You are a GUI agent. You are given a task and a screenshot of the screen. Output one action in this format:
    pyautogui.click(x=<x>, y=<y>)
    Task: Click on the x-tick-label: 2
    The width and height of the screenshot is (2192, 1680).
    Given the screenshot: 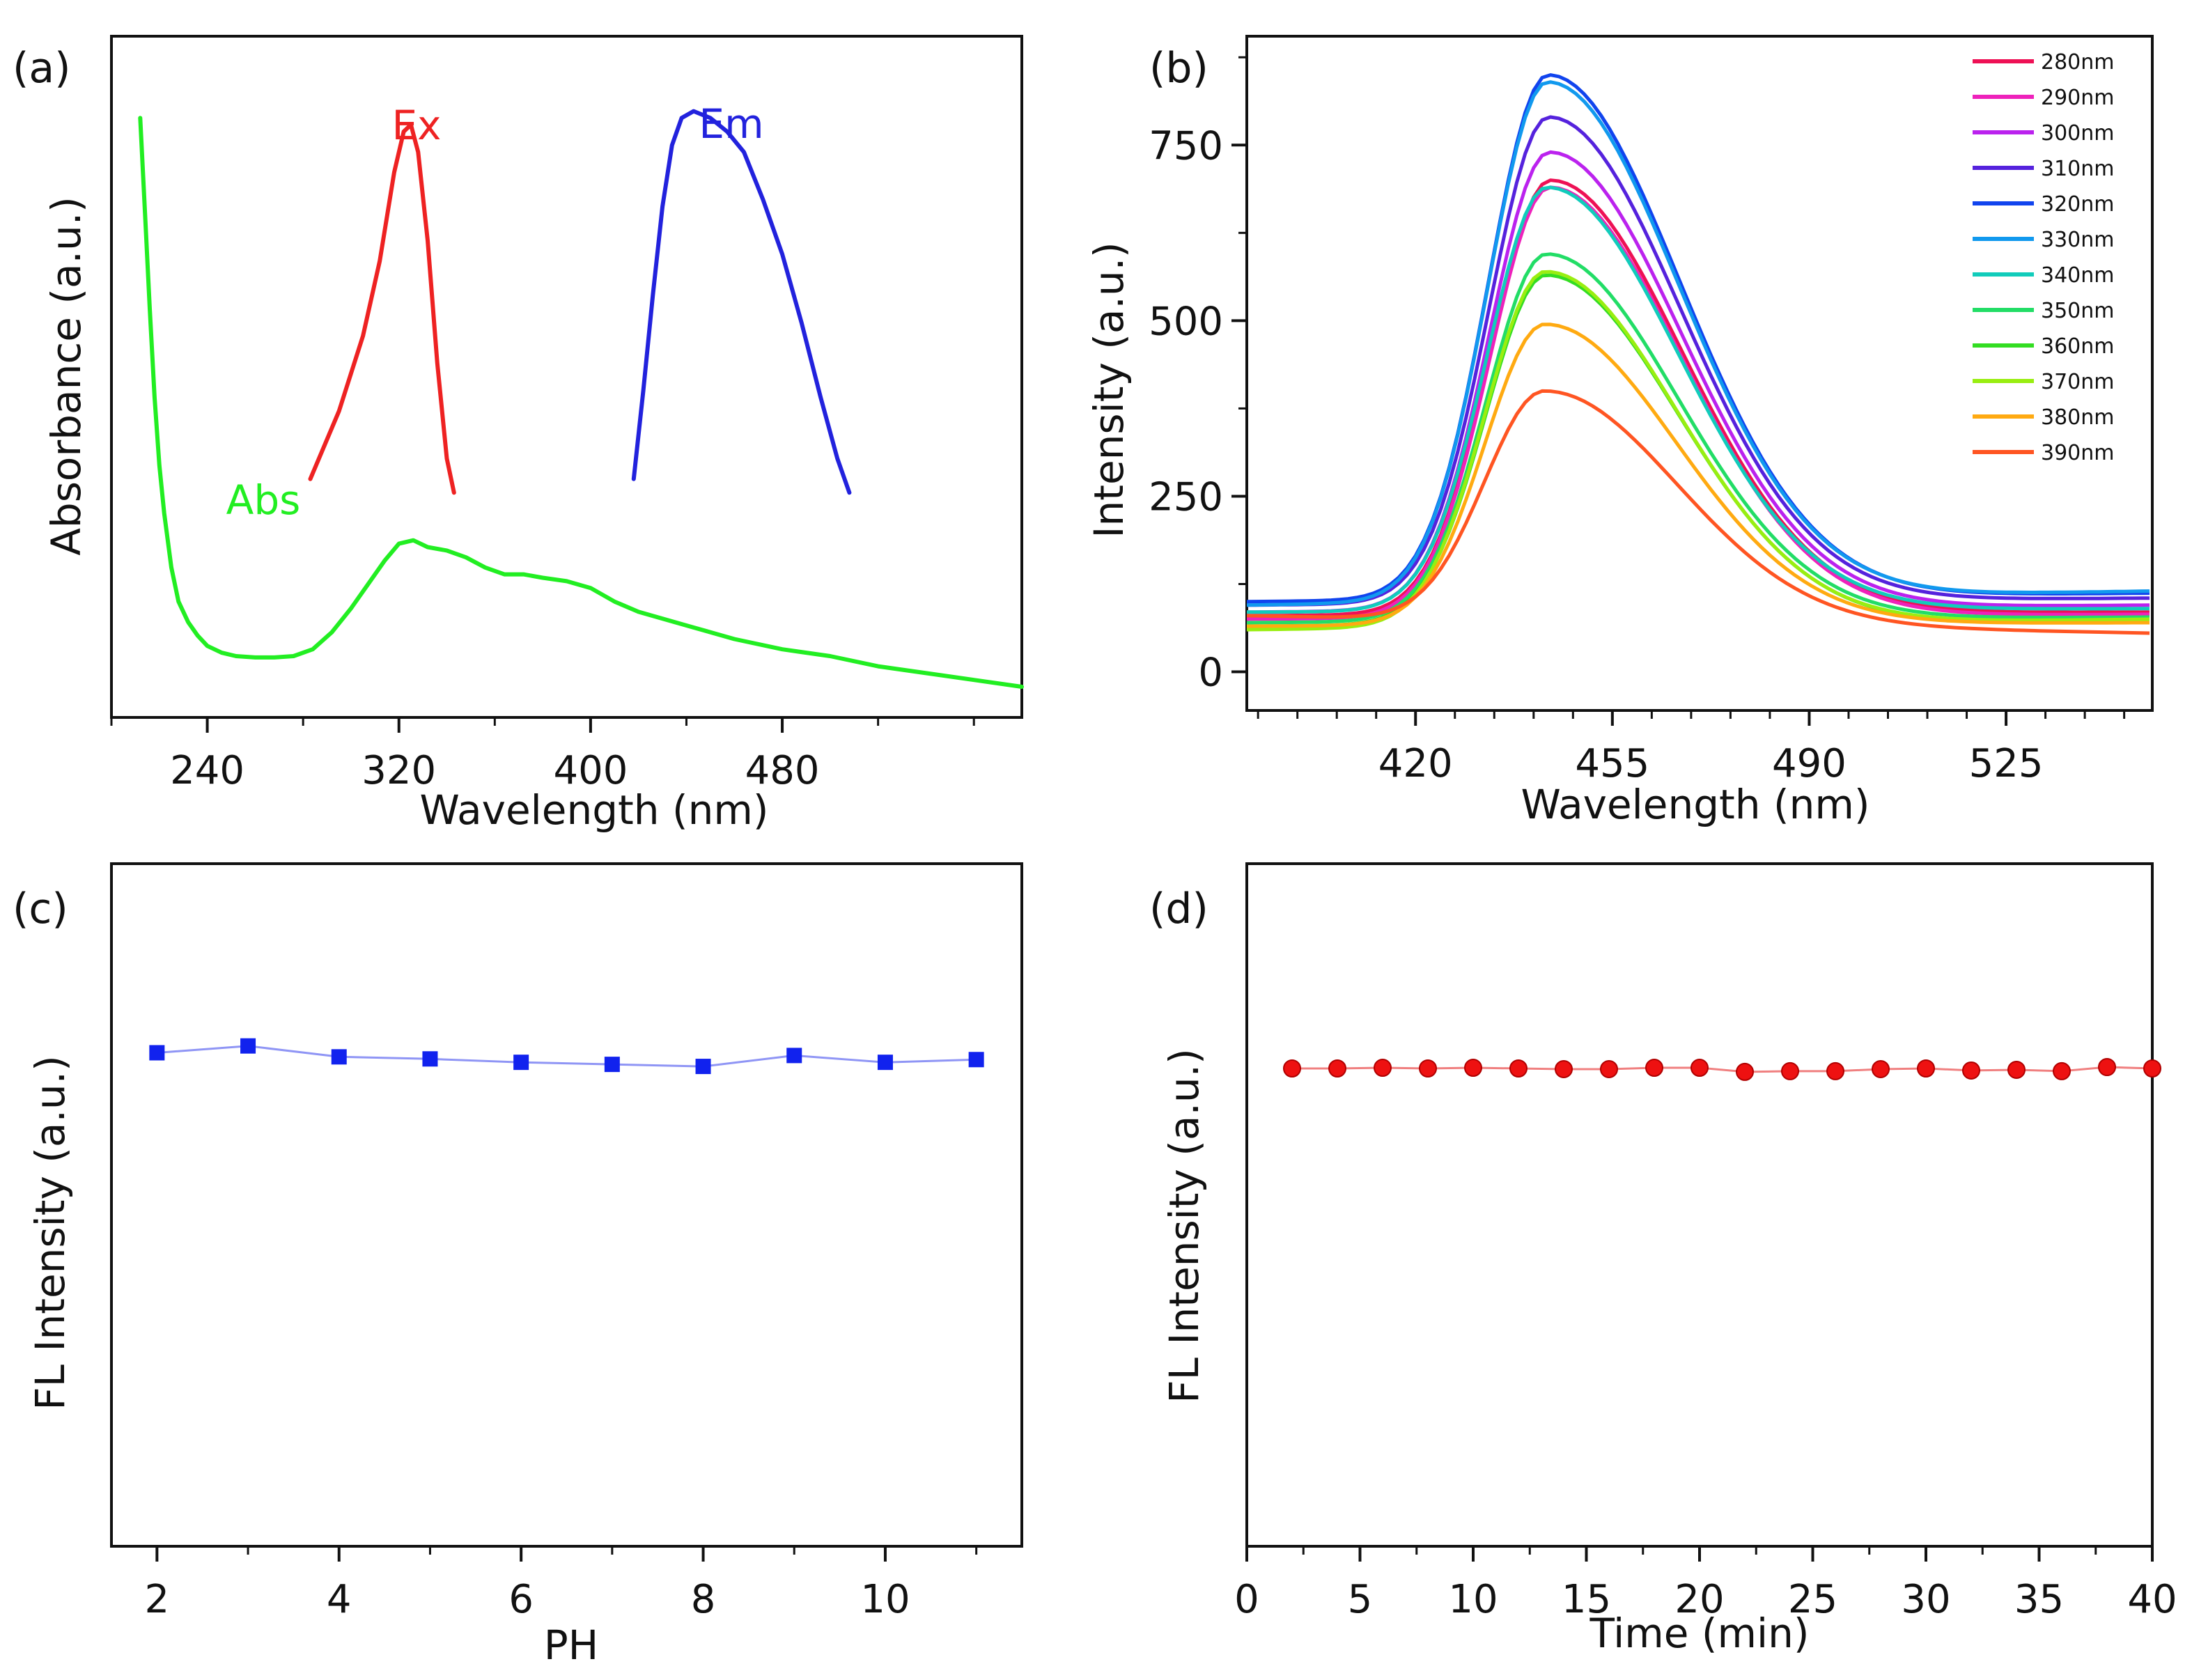 What is the action you would take?
    pyautogui.click(x=157, y=1600)
    